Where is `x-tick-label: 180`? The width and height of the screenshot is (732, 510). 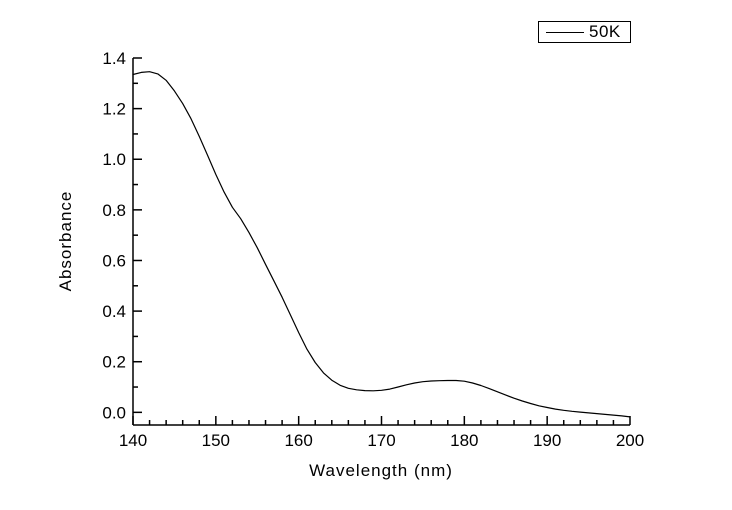
x-tick-label: 180 is located at coordinates (464, 440).